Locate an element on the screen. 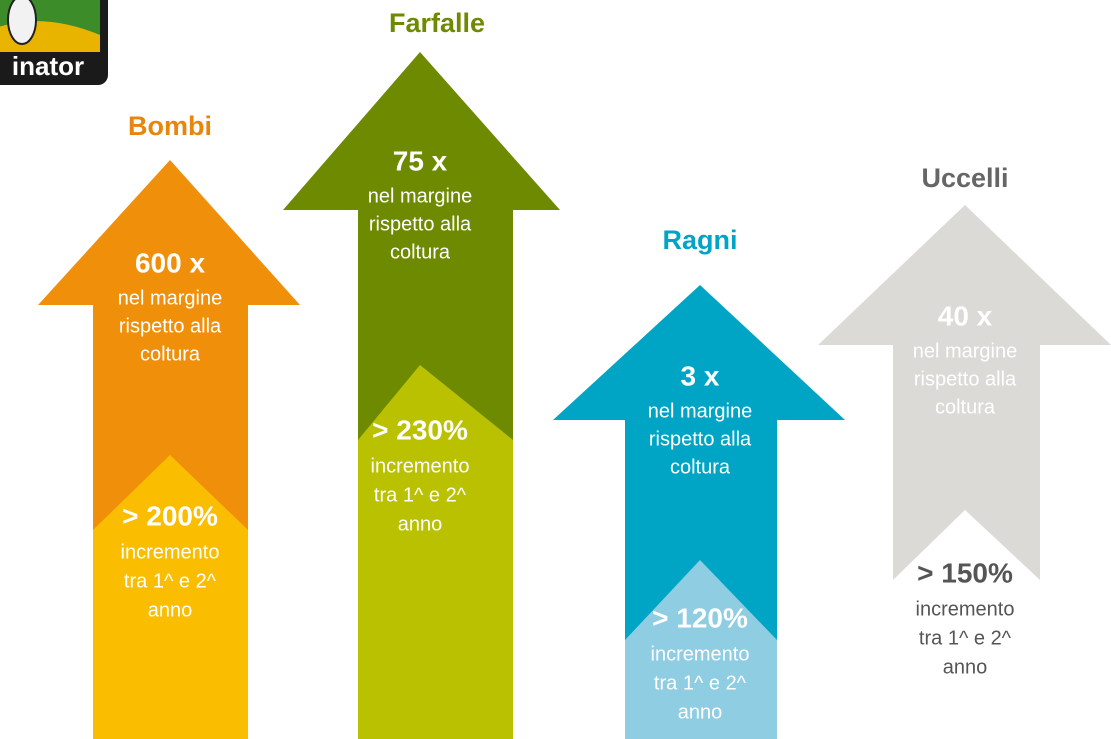 This screenshot has width=1111, height=739. margin-value: 75 x is located at coordinates (420, 160).